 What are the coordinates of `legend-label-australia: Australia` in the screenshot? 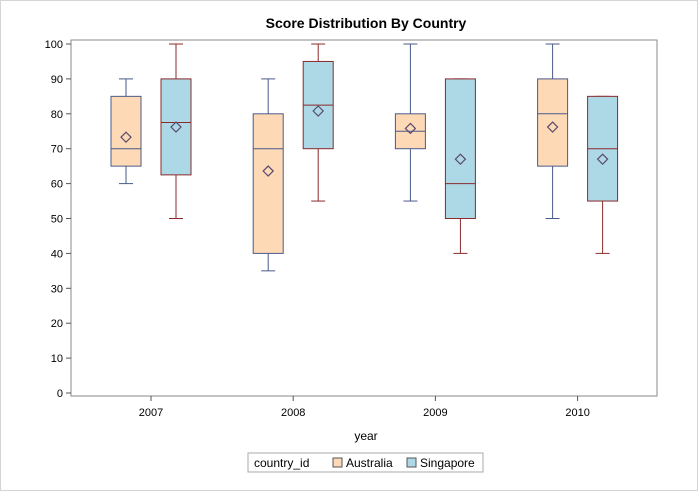 It's located at (369, 463).